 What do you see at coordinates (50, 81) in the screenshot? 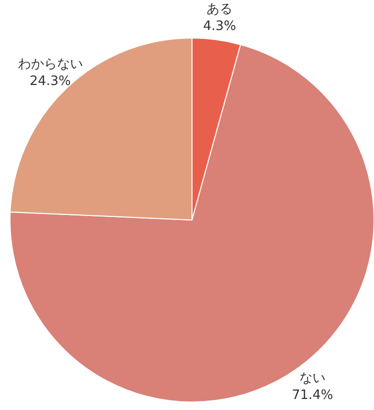
I see `data-label: 24.3%` at bounding box center [50, 81].